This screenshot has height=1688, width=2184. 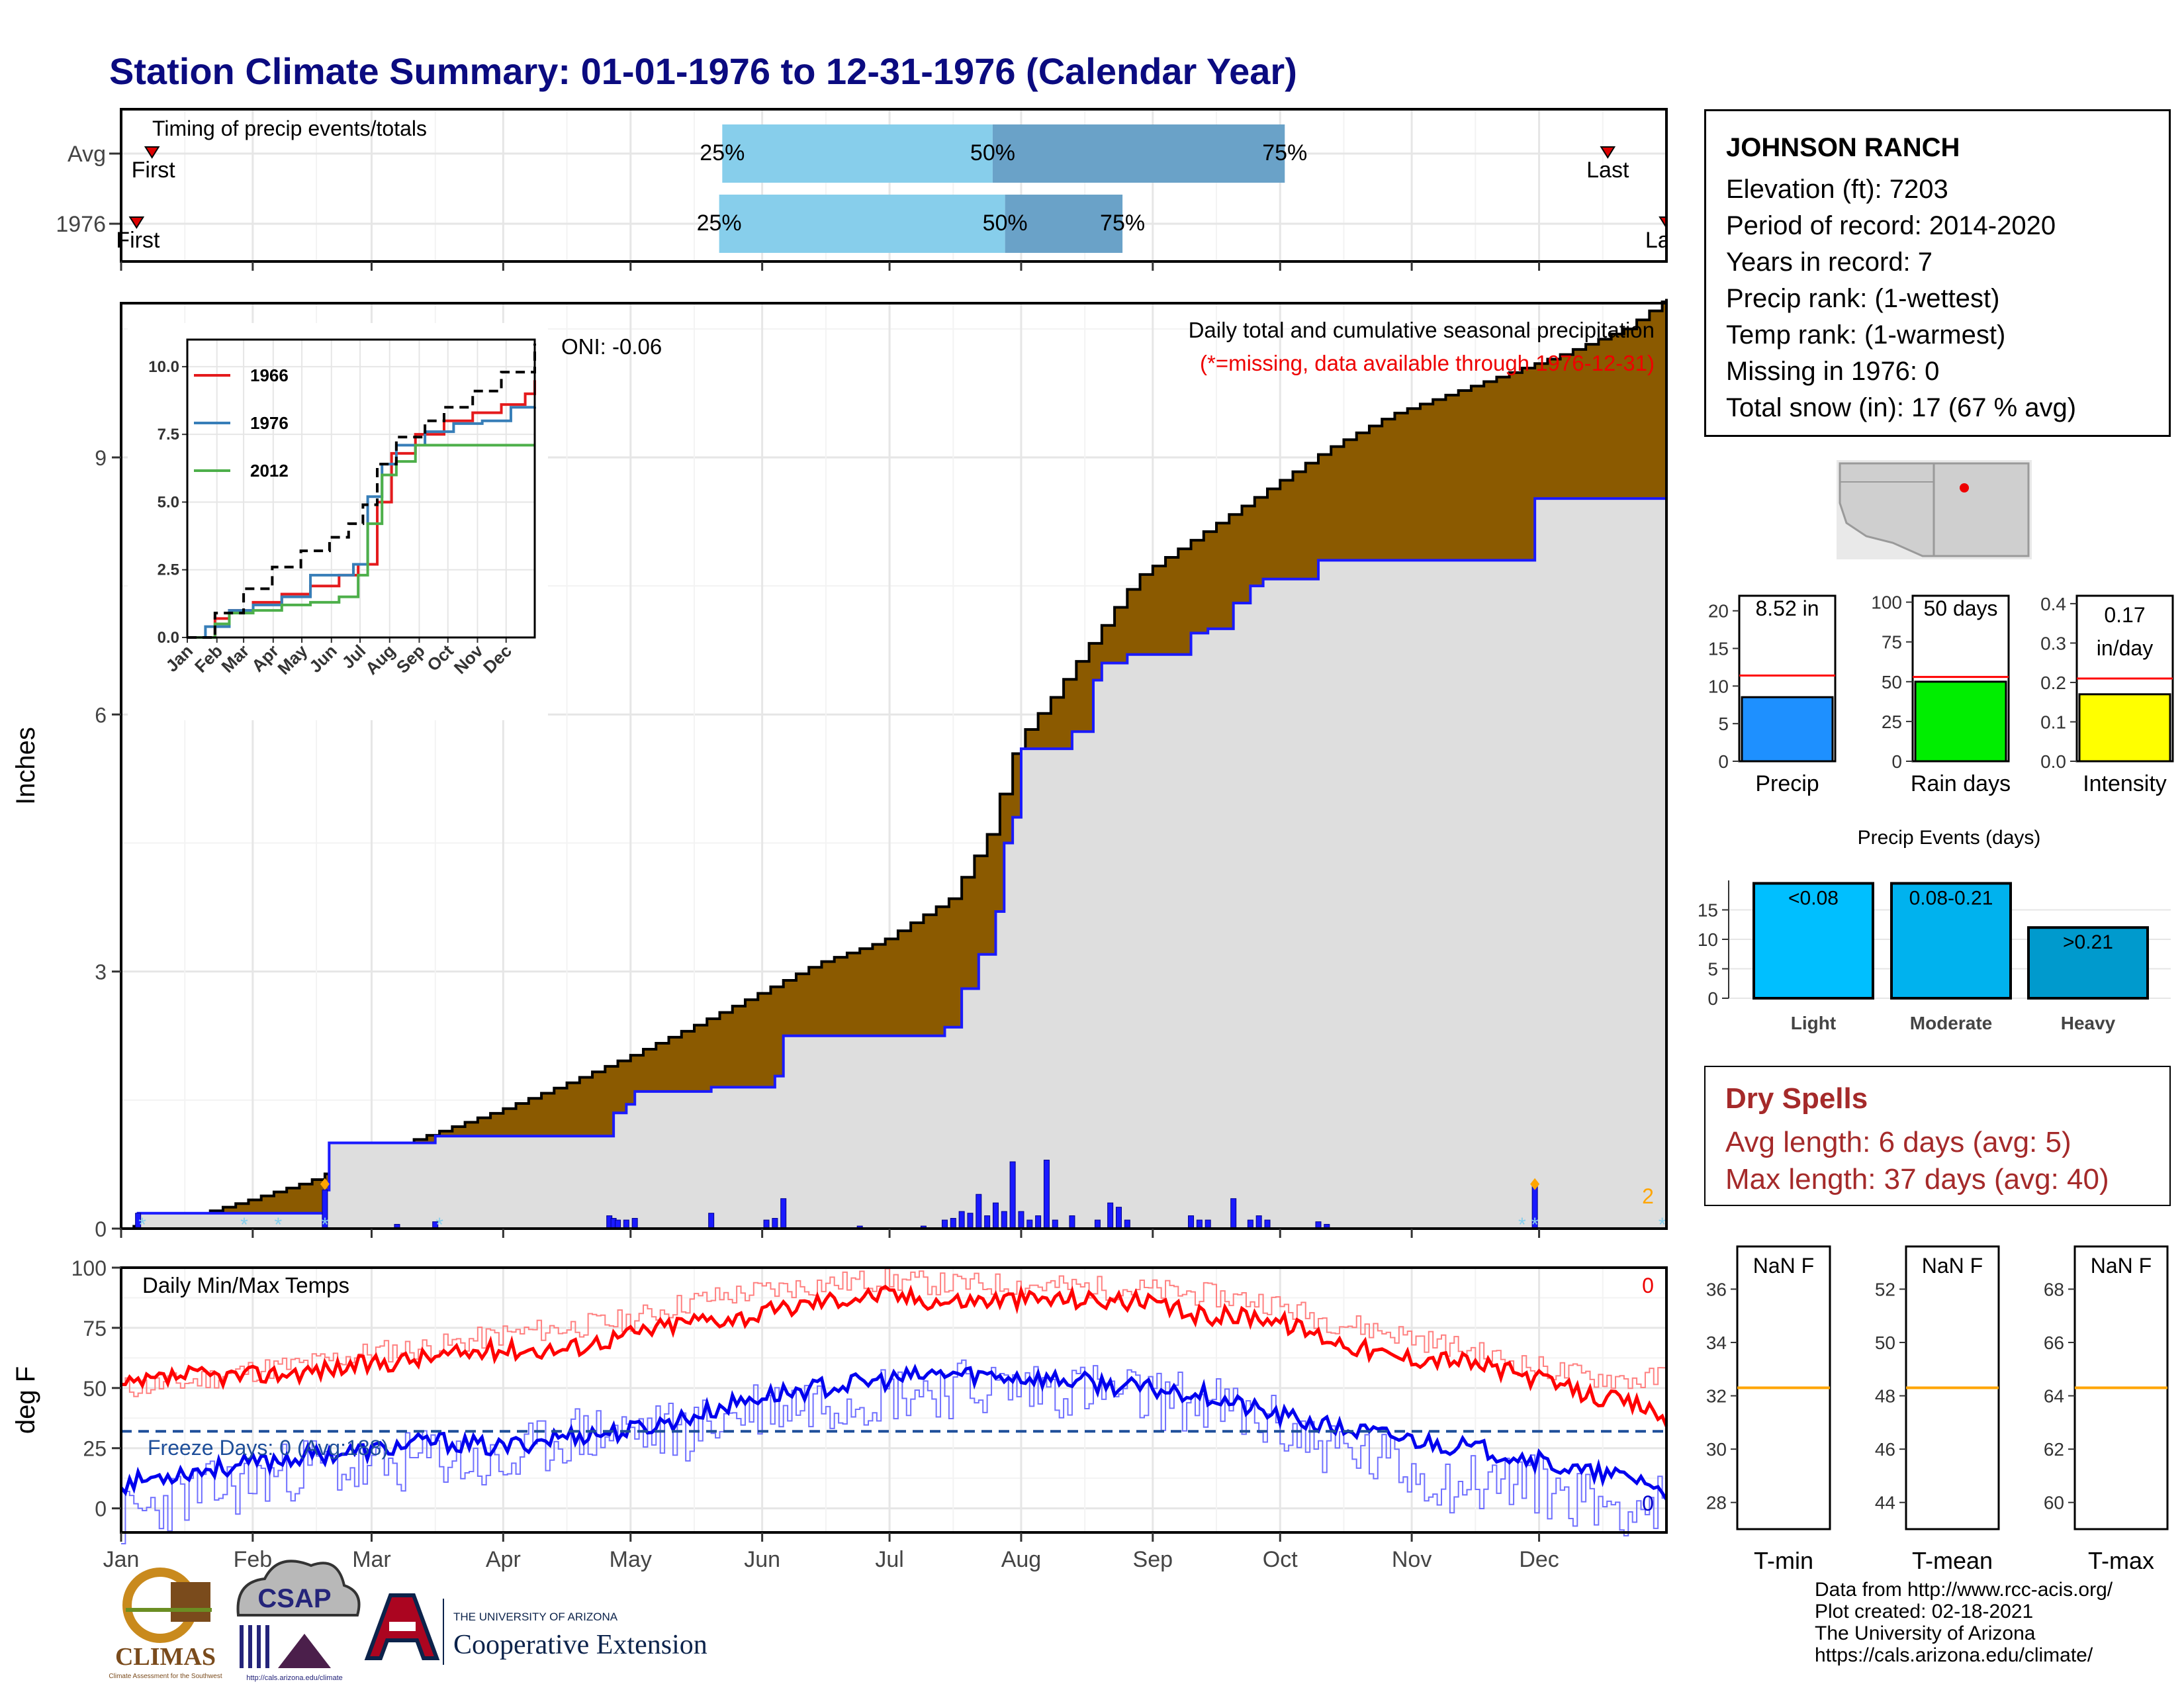 I want to click on summary-bar-label: Rain days, so click(x=1961, y=783).